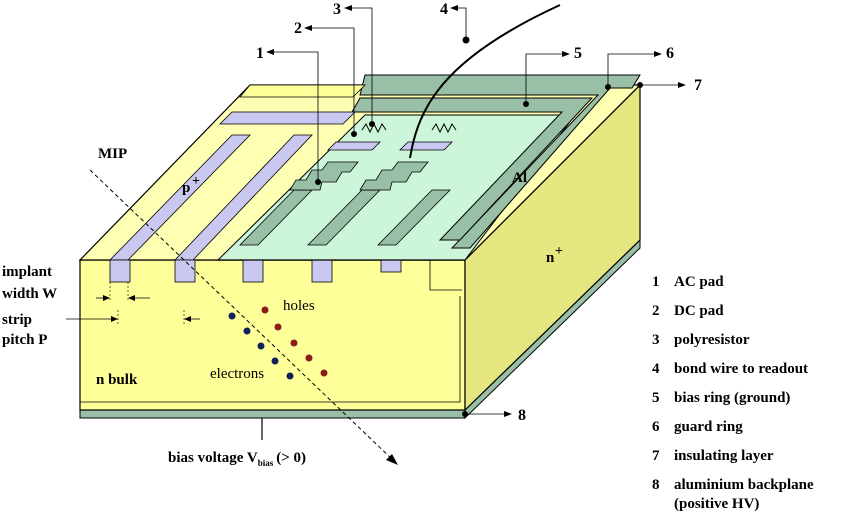 The width and height of the screenshot is (850, 522). What do you see at coordinates (299, 306) in the screenshot?
I see `holes-label: holes` at bounding box center [299, 306].